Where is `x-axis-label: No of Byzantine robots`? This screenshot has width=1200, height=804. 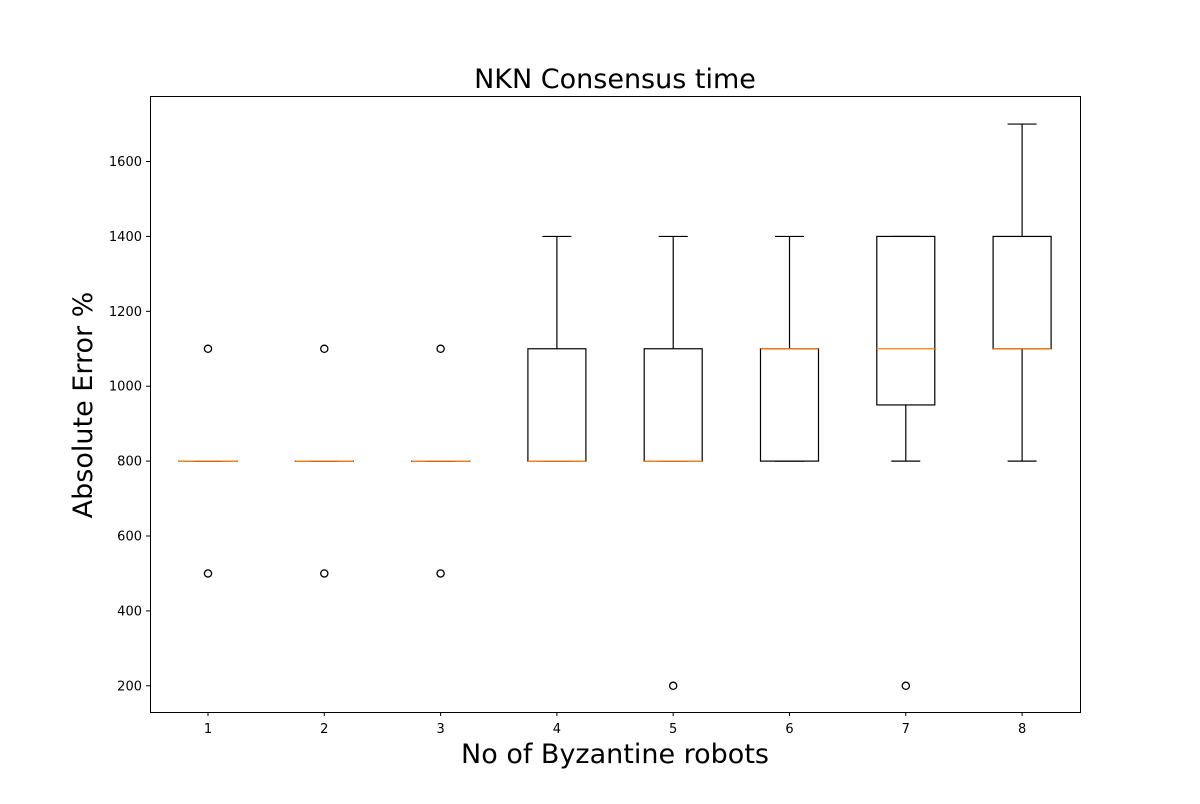
x-axis-label: No of Byzantine robots is located at coordinates (615, 754).